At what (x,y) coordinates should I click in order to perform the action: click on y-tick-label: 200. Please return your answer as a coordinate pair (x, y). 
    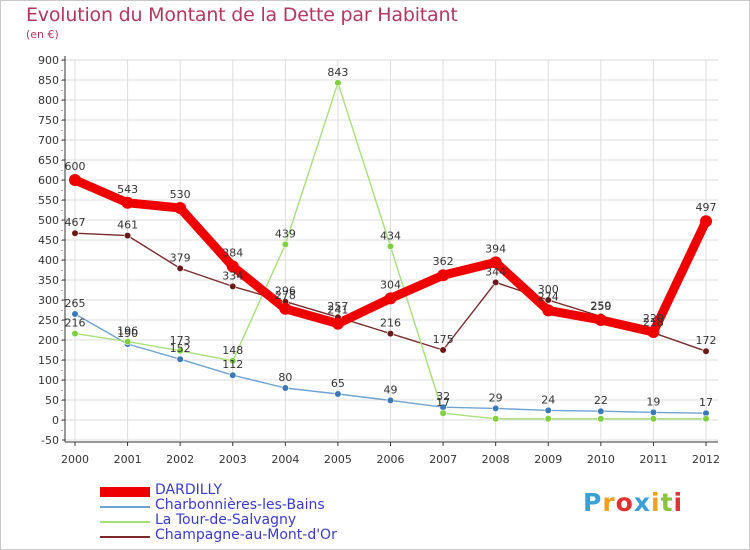
    Looking at the image, I should click on (48, 340).